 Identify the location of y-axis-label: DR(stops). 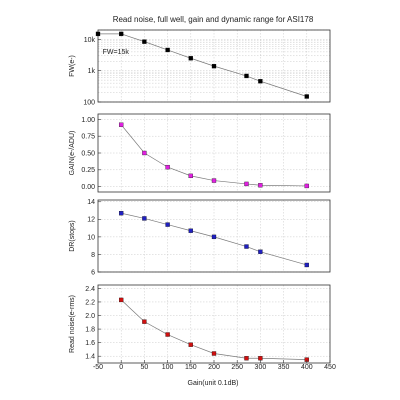
(72, 236).